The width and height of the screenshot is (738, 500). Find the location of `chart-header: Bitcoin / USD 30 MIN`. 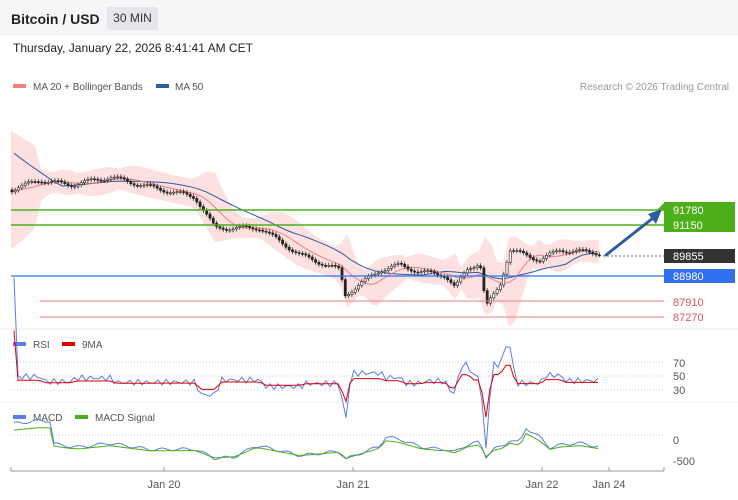

chart-header: Bitcoin / USD 30 MIN is located at coordinates (369, 18).